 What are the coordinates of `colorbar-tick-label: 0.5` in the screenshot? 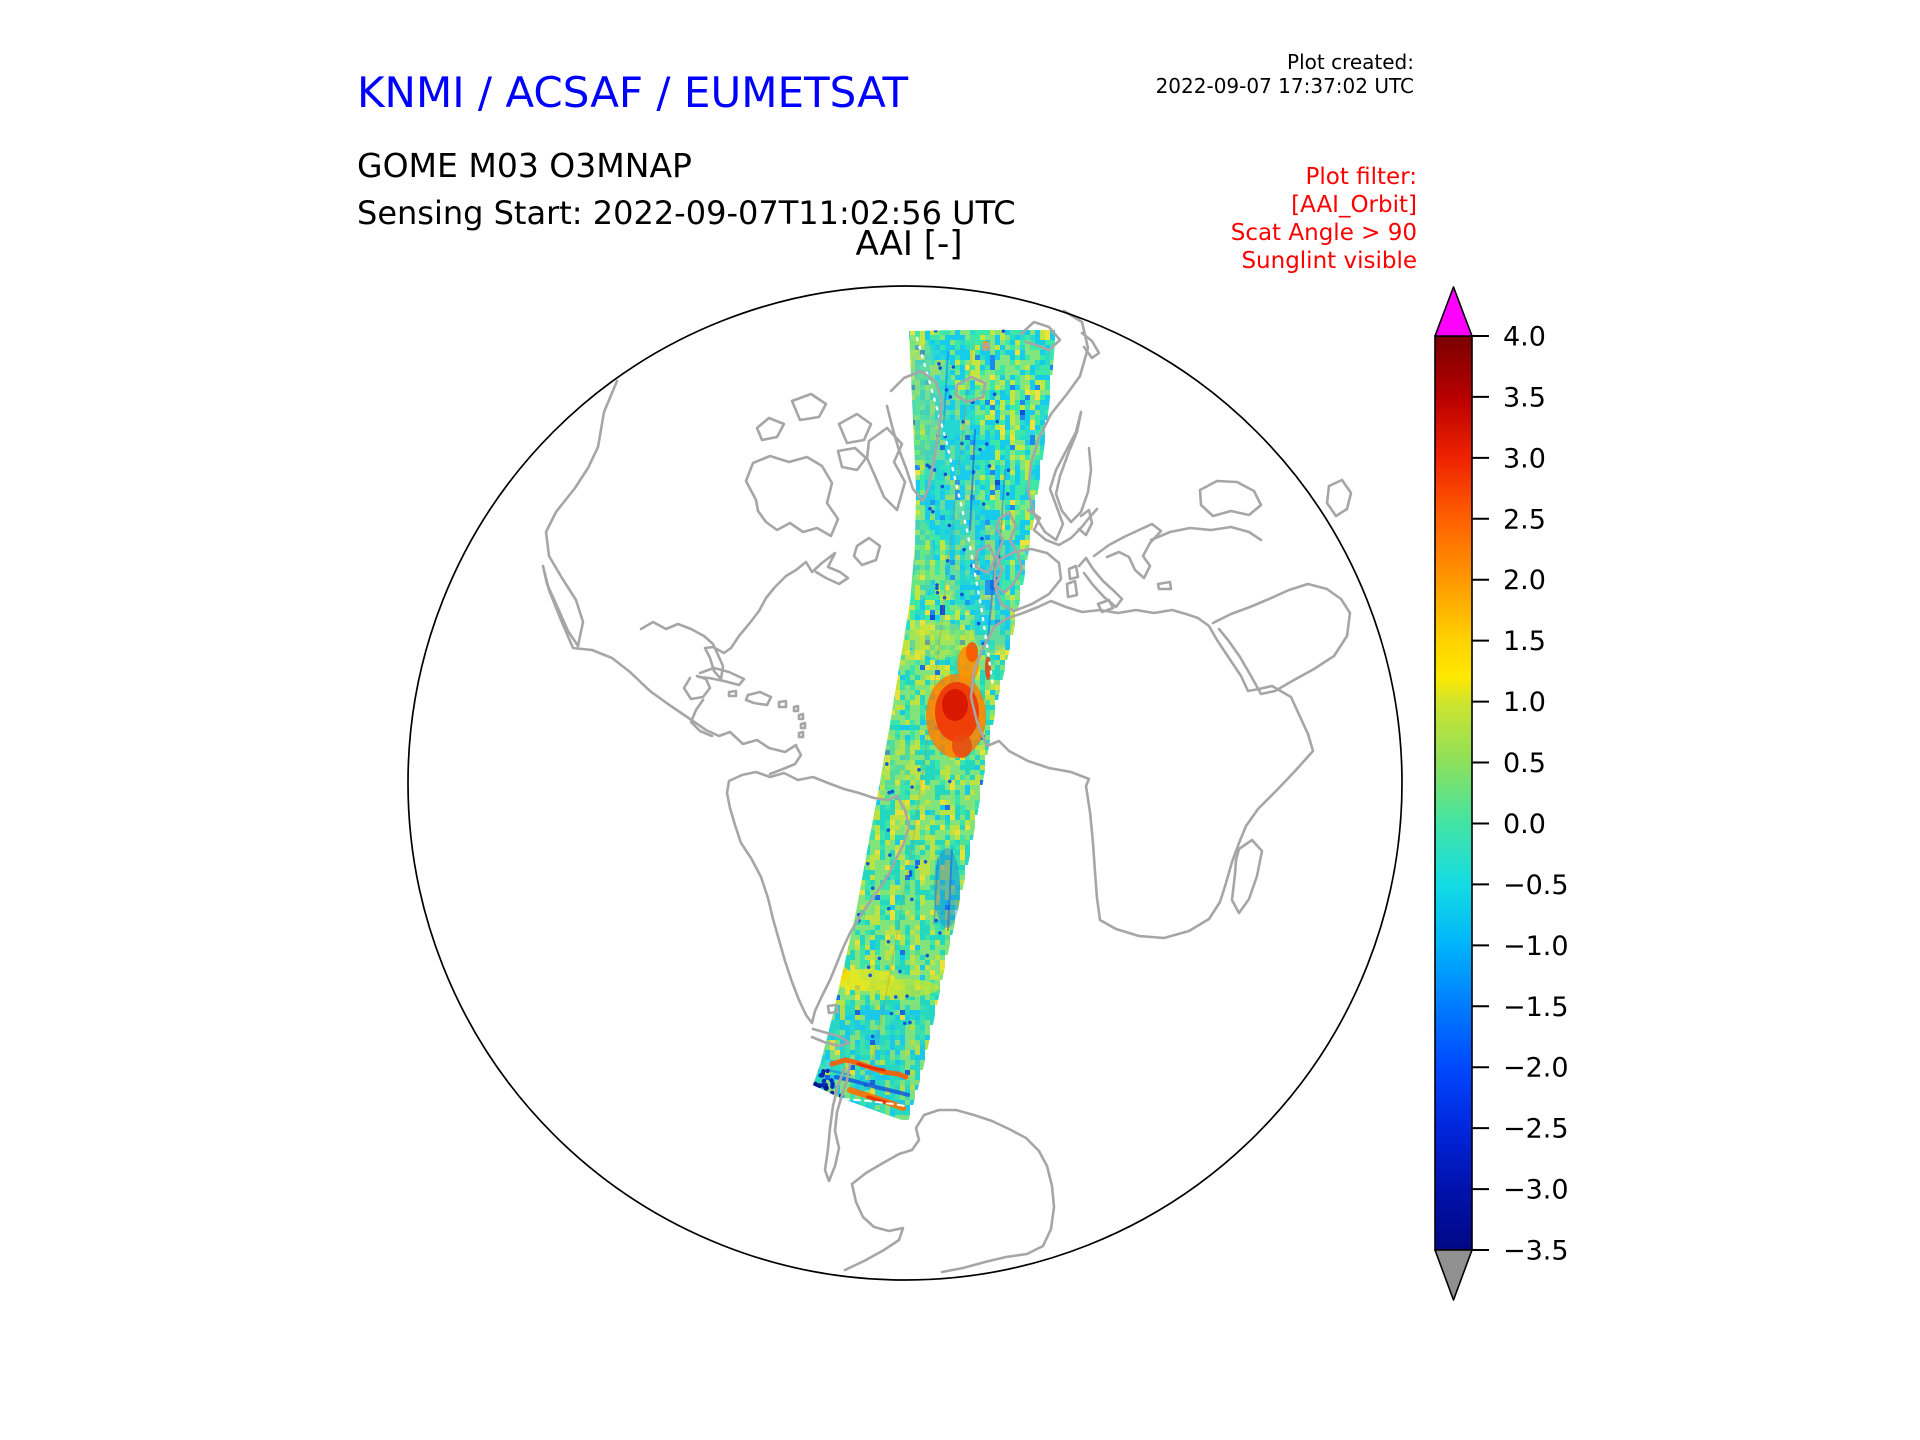 It's located at (1524, 763).